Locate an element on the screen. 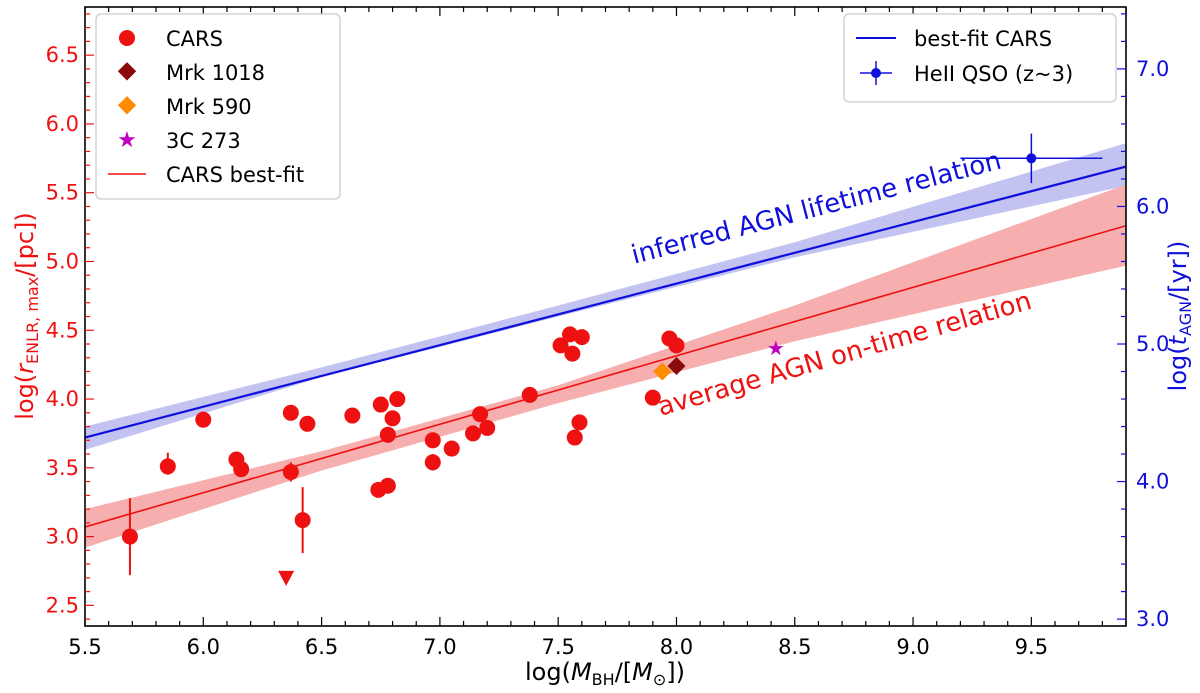 The image size is (1200, 693). mrk1018-point is located at coordinates (676, 366).